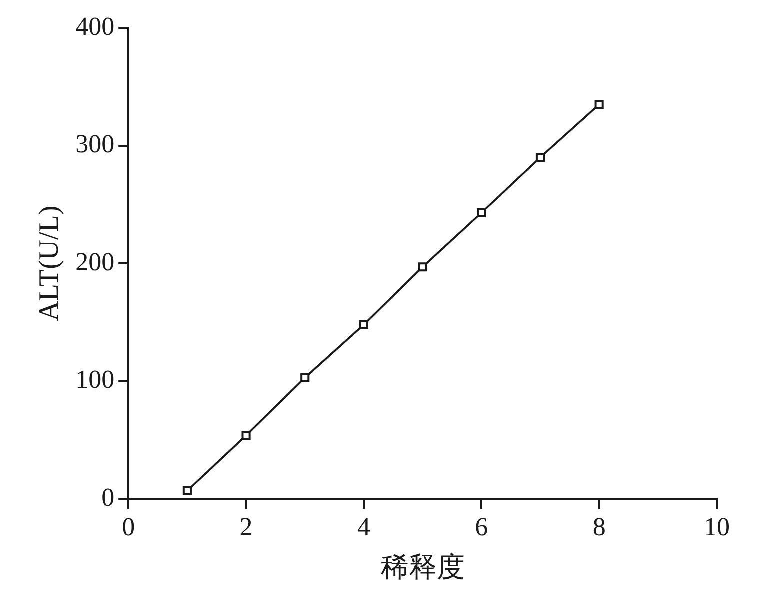 This screenshot has width=767, height=602. What do you see at coordinates (95, 261) in the screenshot?
I see `y-tick-label: 200` at bounding box center [95, 261].